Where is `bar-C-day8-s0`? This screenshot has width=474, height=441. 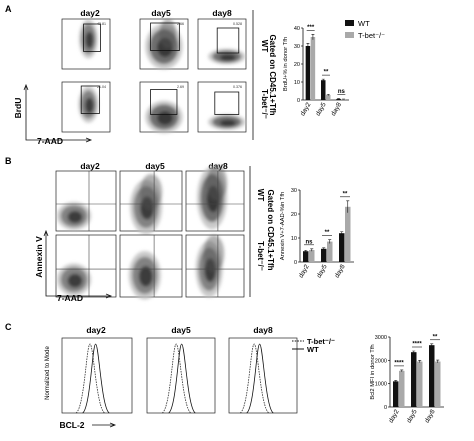 bar-C-day8-s0 is located at coordinates (432, 376).